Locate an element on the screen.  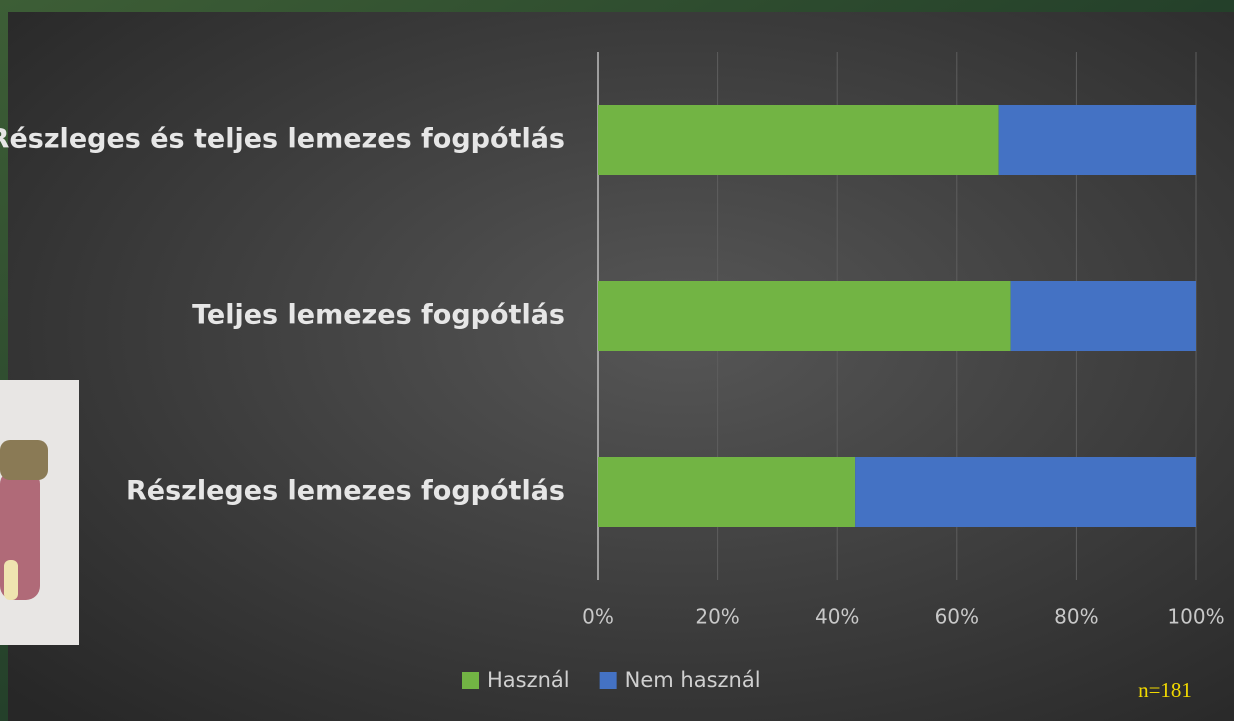
x-tick-label: 100% is located at coordinates (1195, 617).